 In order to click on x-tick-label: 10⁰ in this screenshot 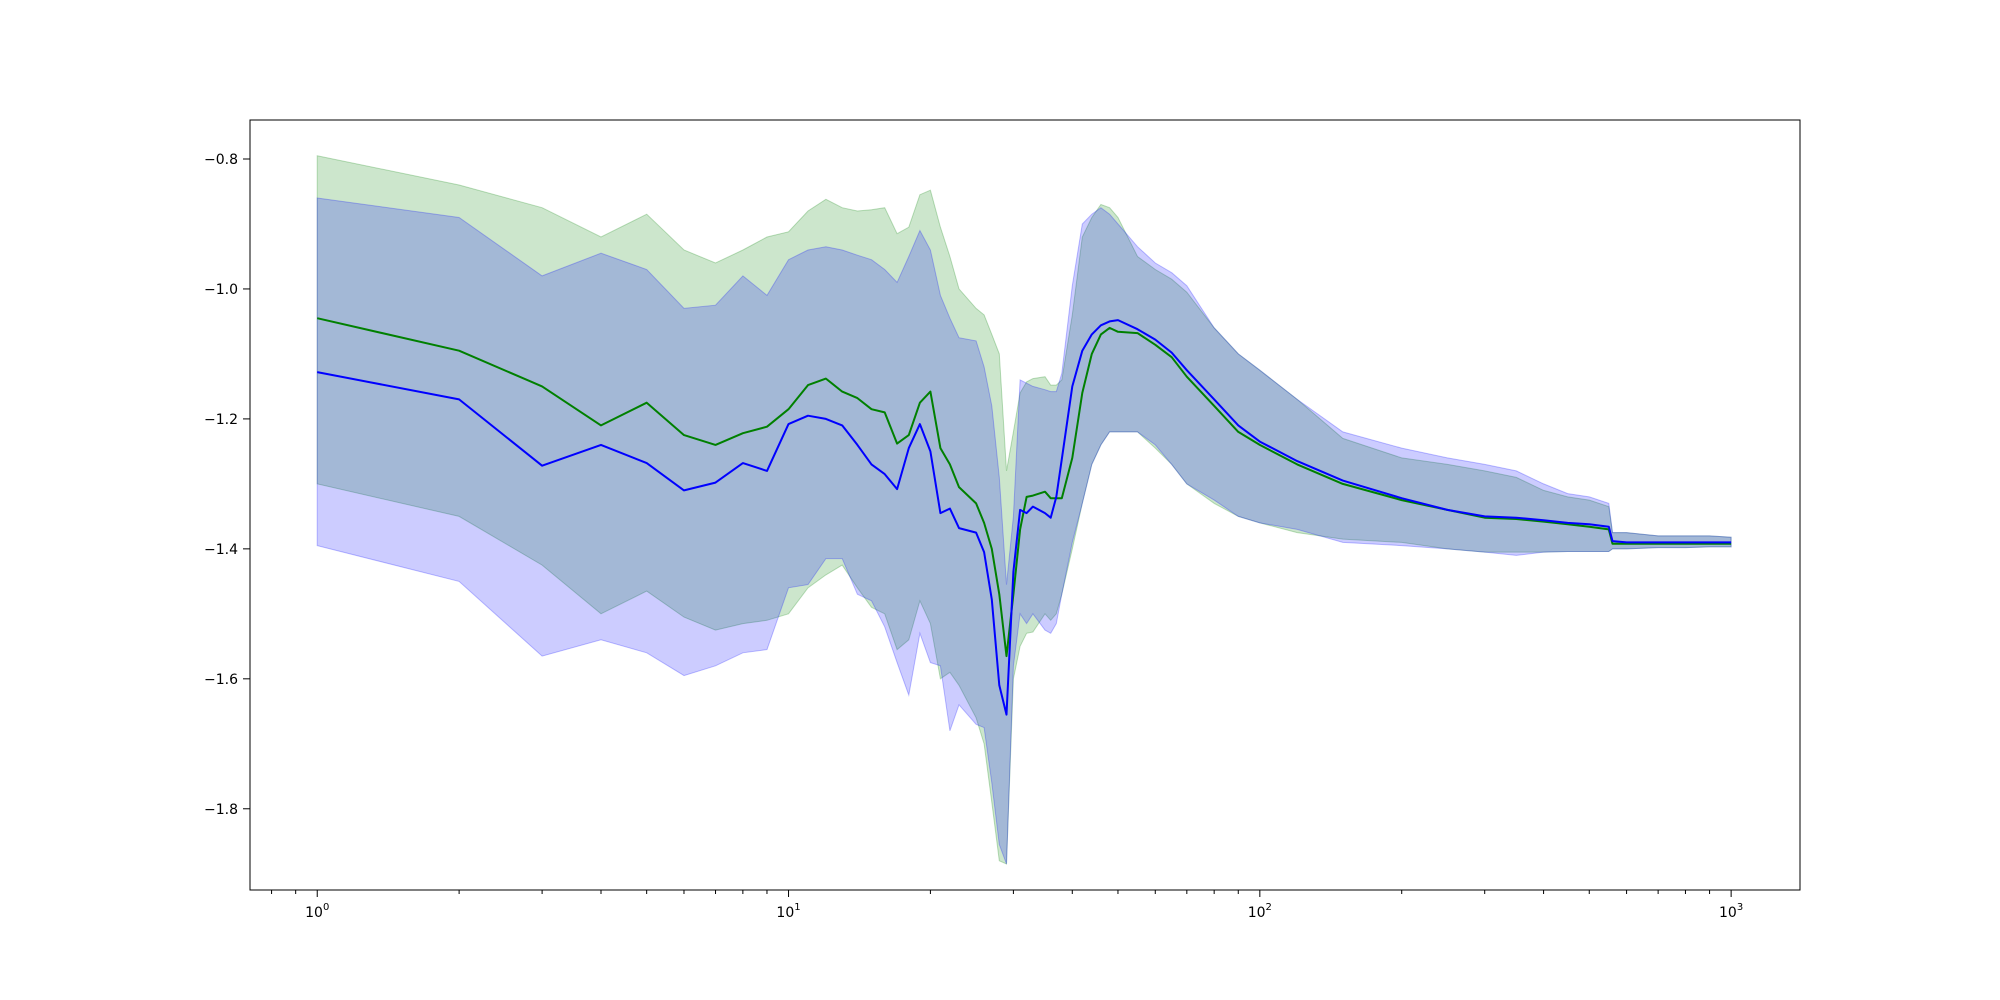, I will do `click(317, 911)`.